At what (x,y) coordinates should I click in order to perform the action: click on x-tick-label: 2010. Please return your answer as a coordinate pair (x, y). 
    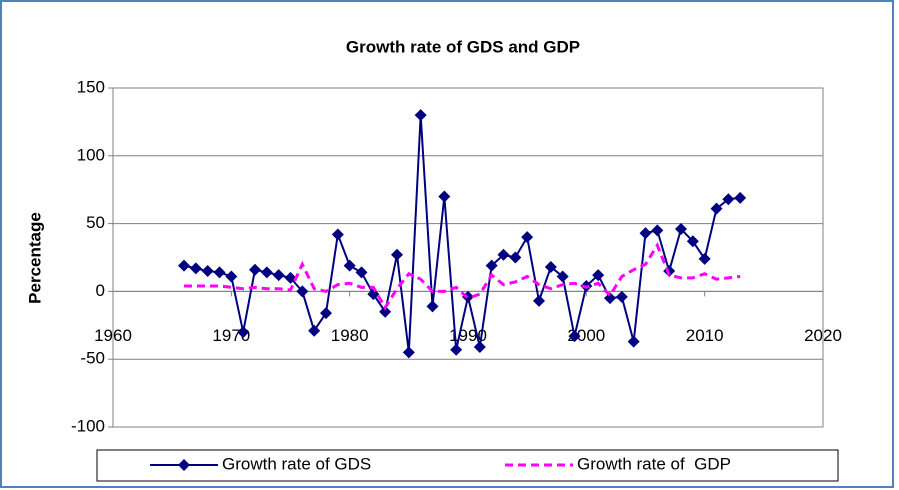
    Looking at the image, I should click on (705, 335).